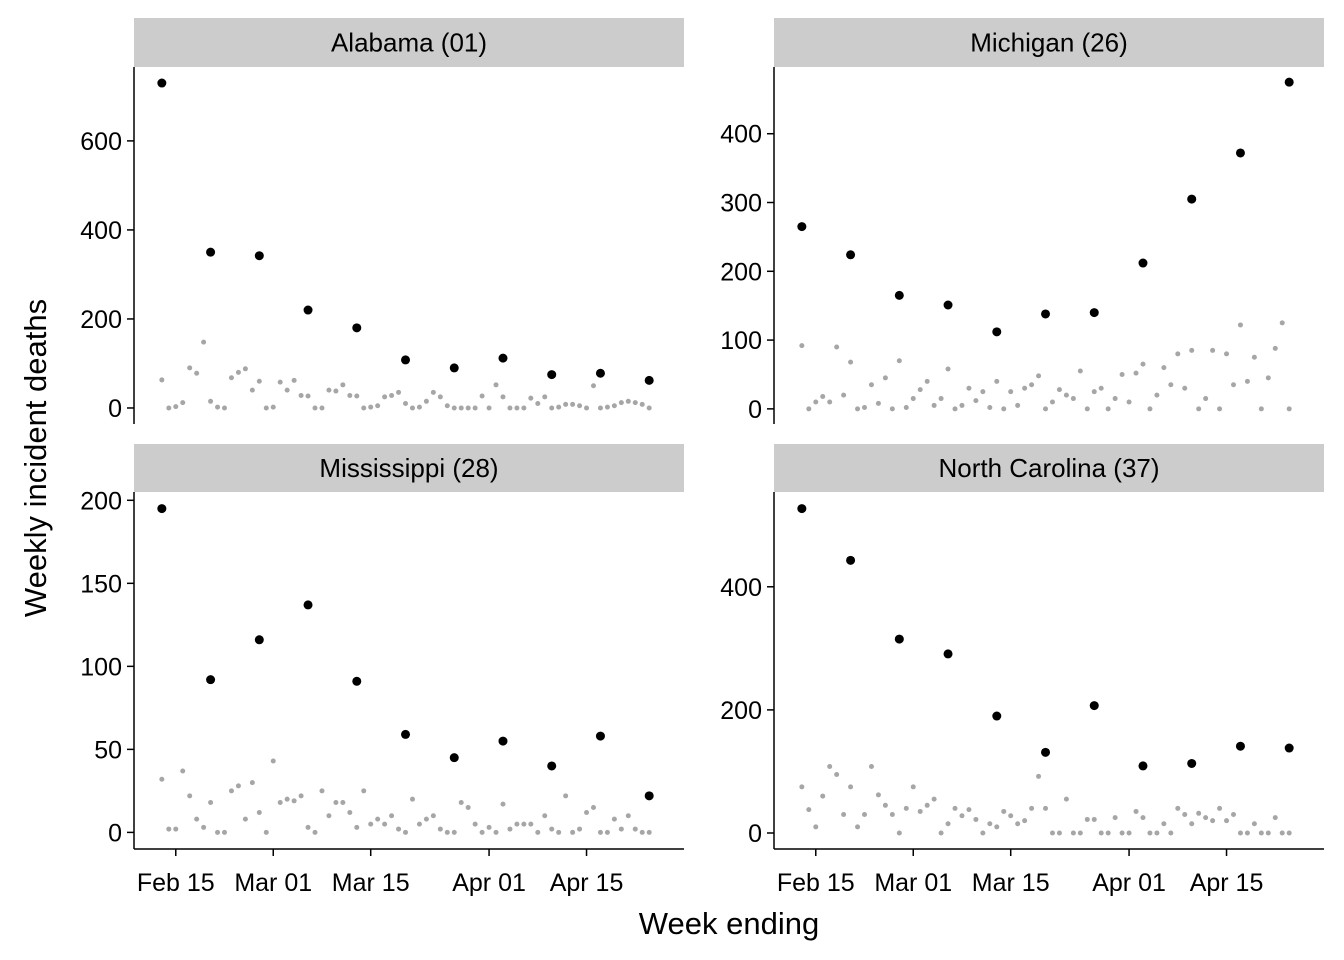 The height and width of the screenshot is (960, 1344). I want to click on y-tick-label: 100, so click(101, 667).